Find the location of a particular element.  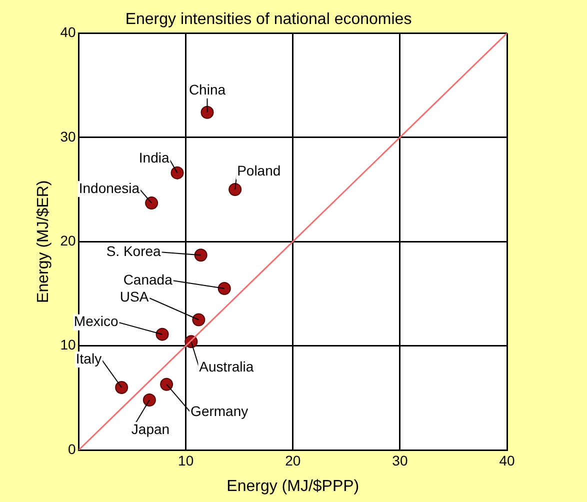

x-tick-label: 40 is located at coordinates (507, 460).